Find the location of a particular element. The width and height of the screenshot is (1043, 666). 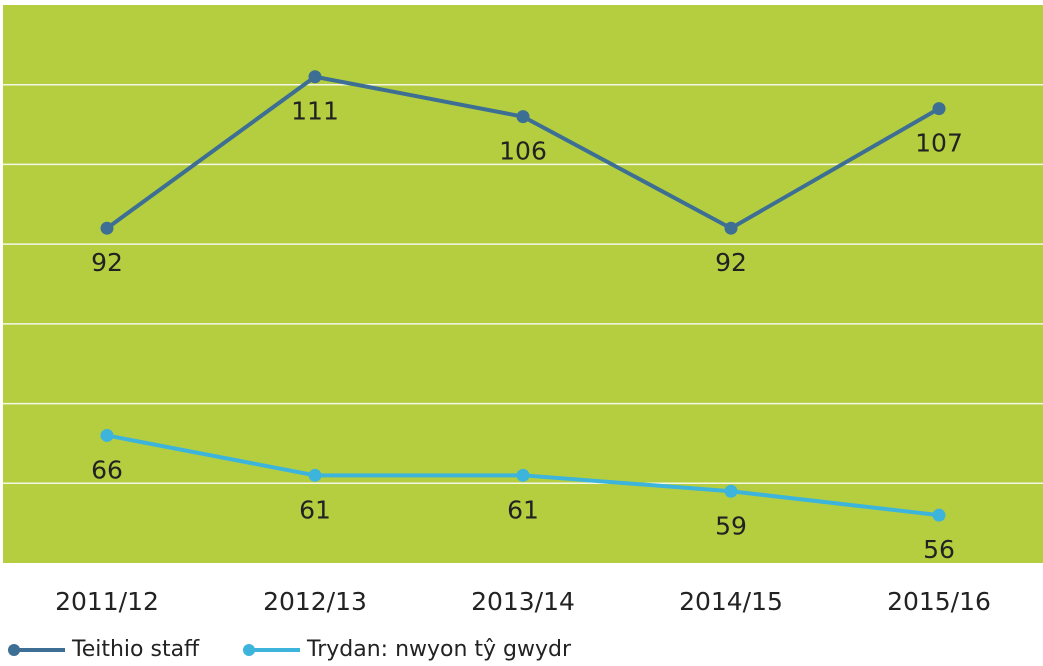

data-label: 66 is located at coordinates (107, 469).